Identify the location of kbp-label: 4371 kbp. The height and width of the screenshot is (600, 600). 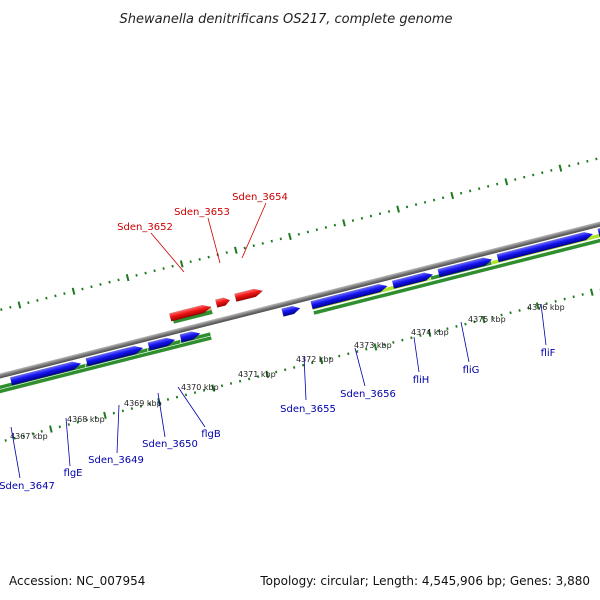
(257, 374).